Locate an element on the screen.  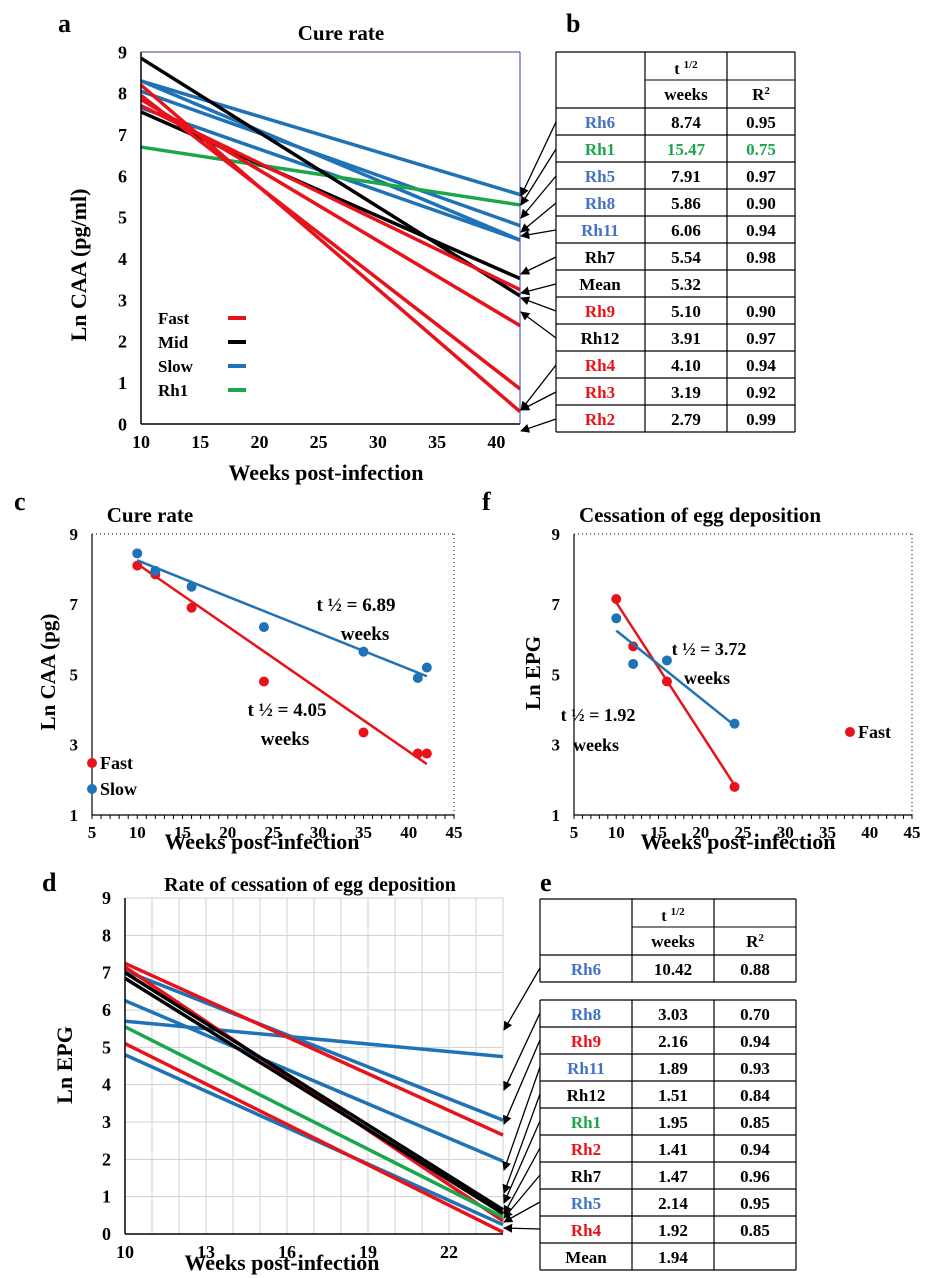
table-cell-name: Rh9 is located at coordinates (586, 1041).